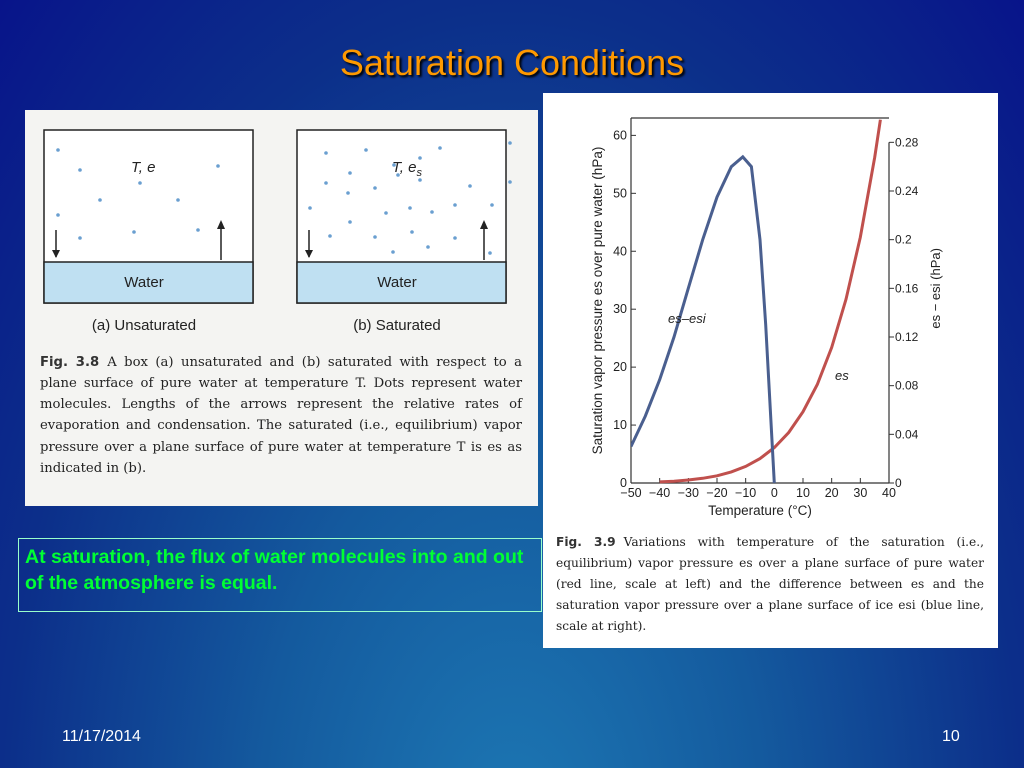 The image size is (1024, 768). I want to click on y2-tick-label: 0.28, so click(907, 142).